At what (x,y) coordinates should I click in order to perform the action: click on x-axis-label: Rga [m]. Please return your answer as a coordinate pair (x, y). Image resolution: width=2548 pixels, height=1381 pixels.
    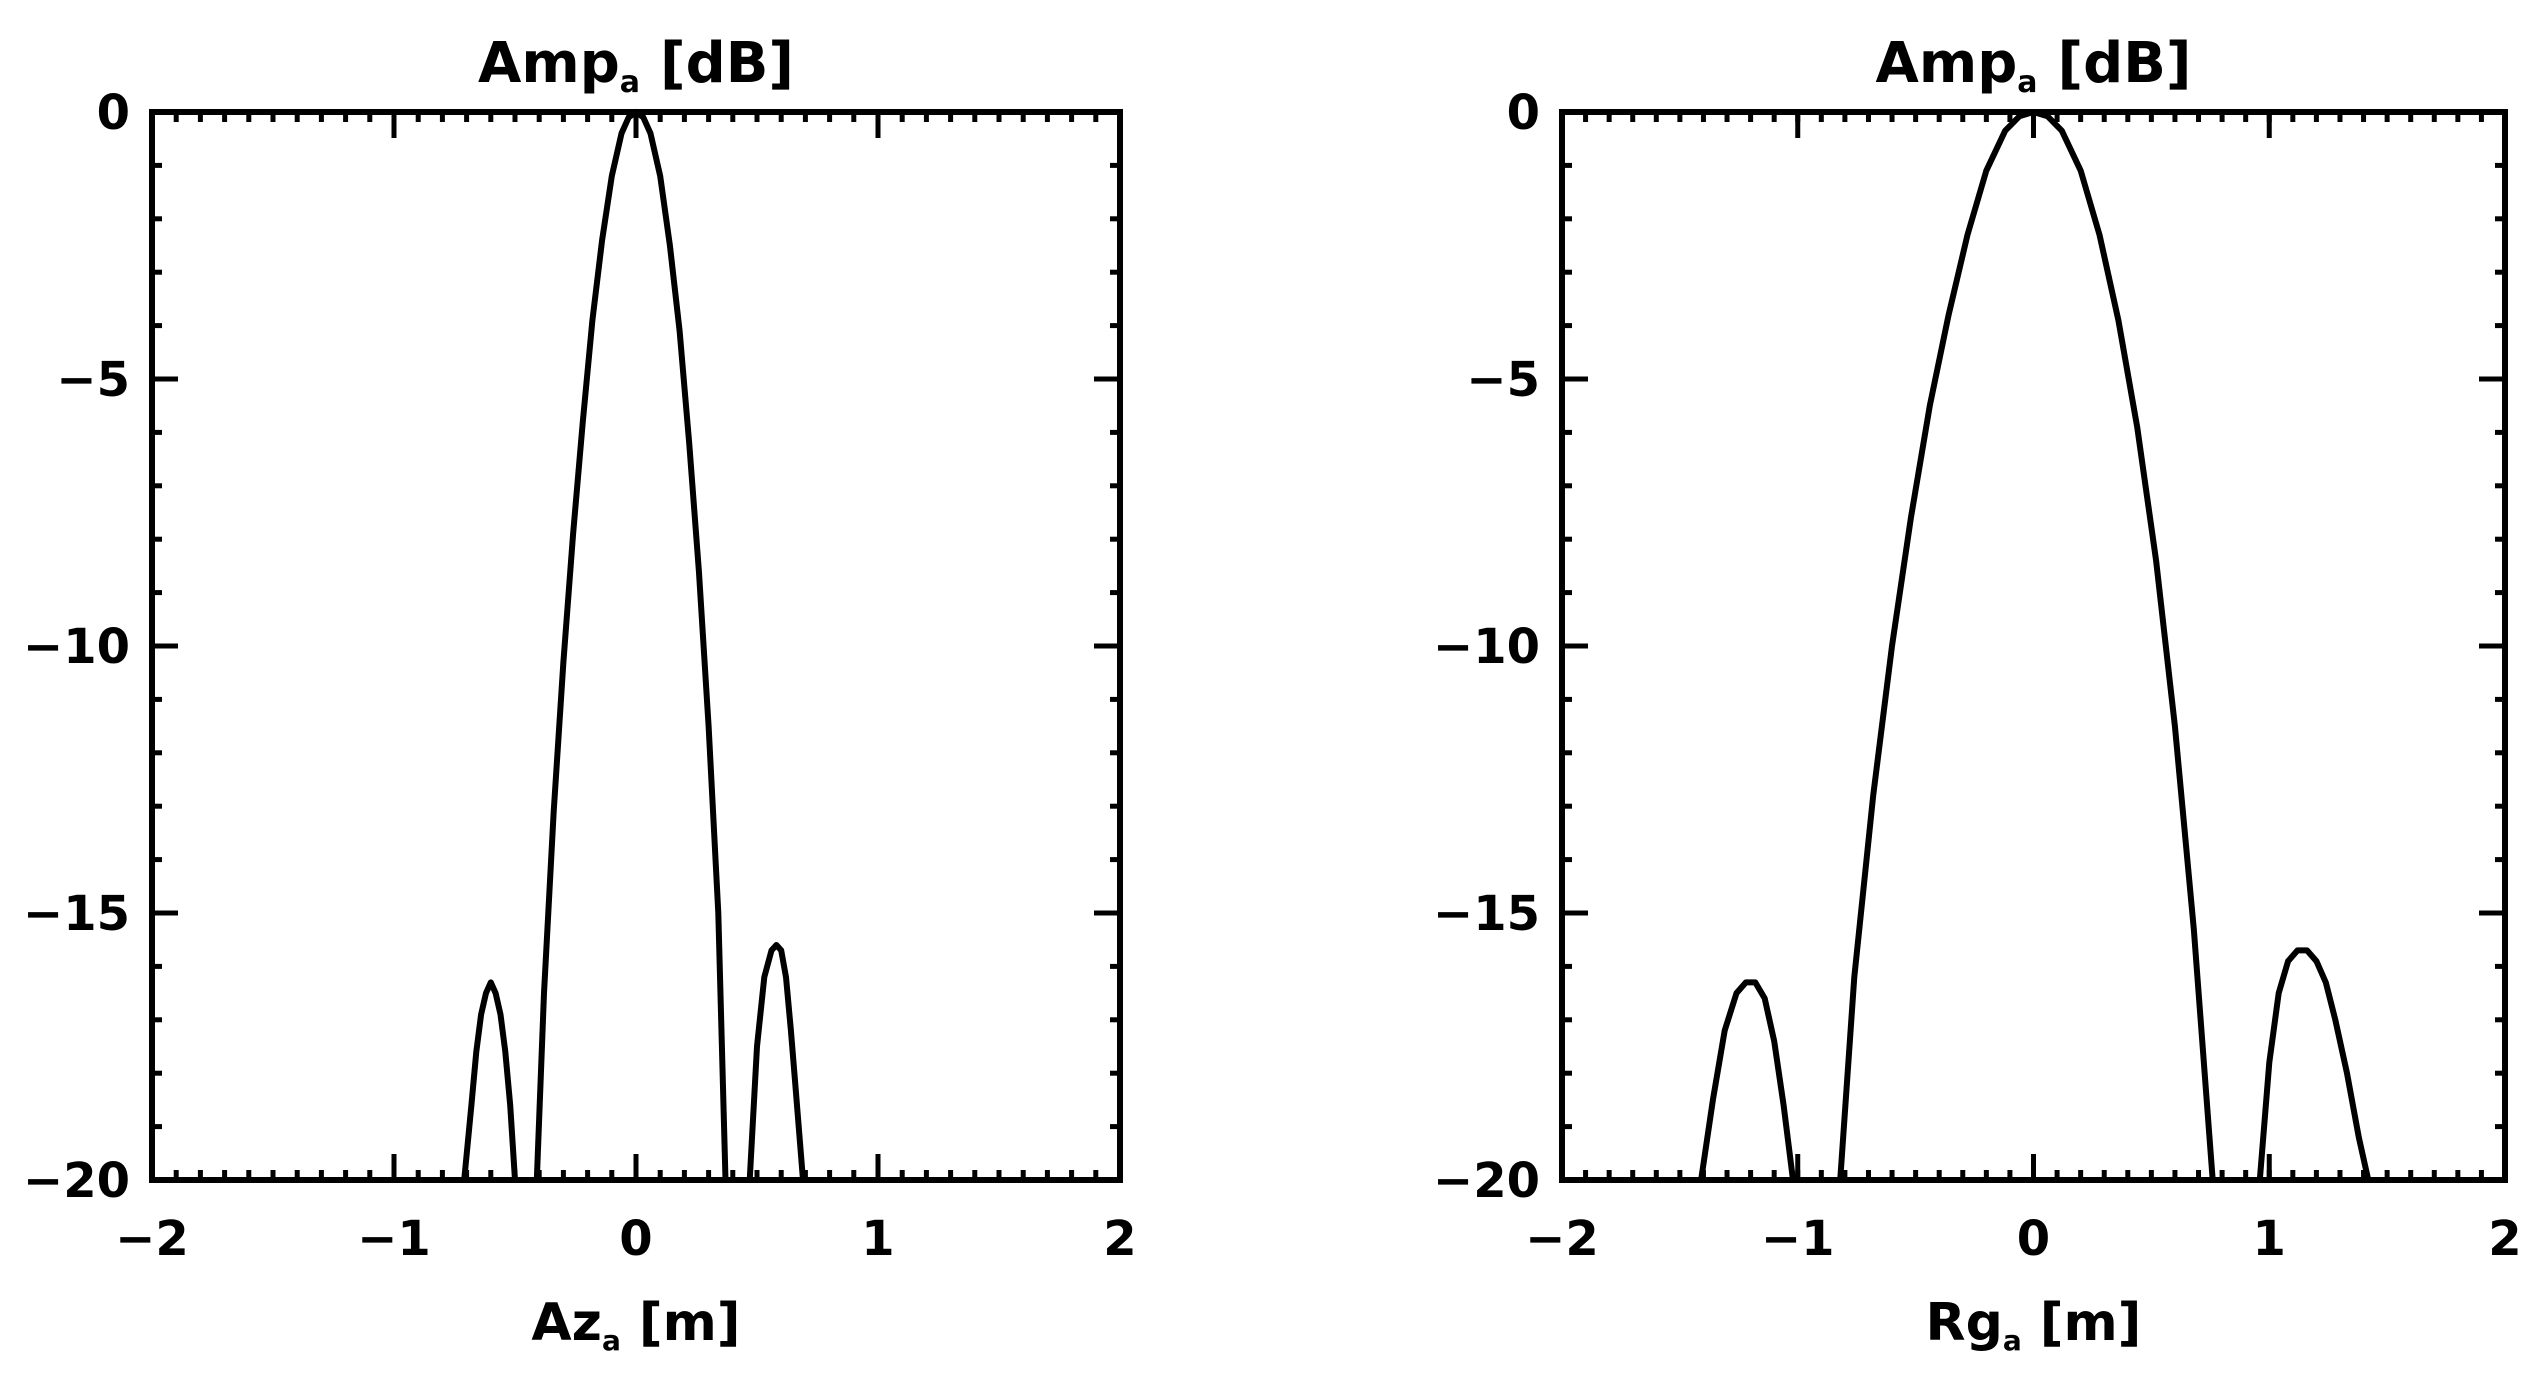
    Looking at the image, I should click on (2034, 1325).